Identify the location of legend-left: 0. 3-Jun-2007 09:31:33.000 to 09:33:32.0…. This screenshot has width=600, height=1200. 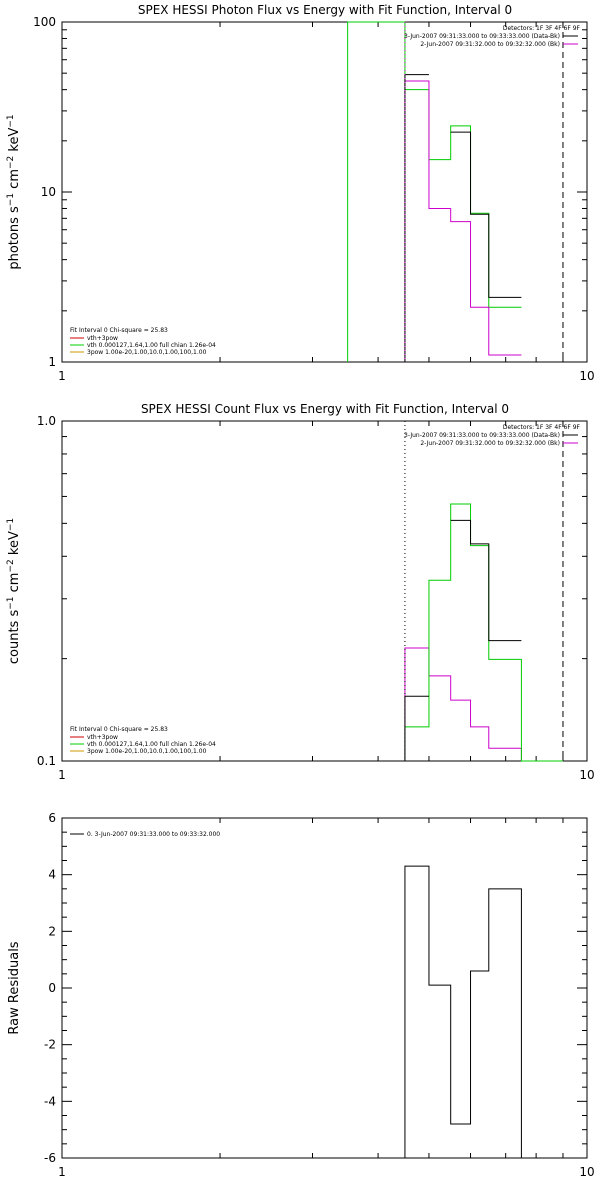
(145, 834).